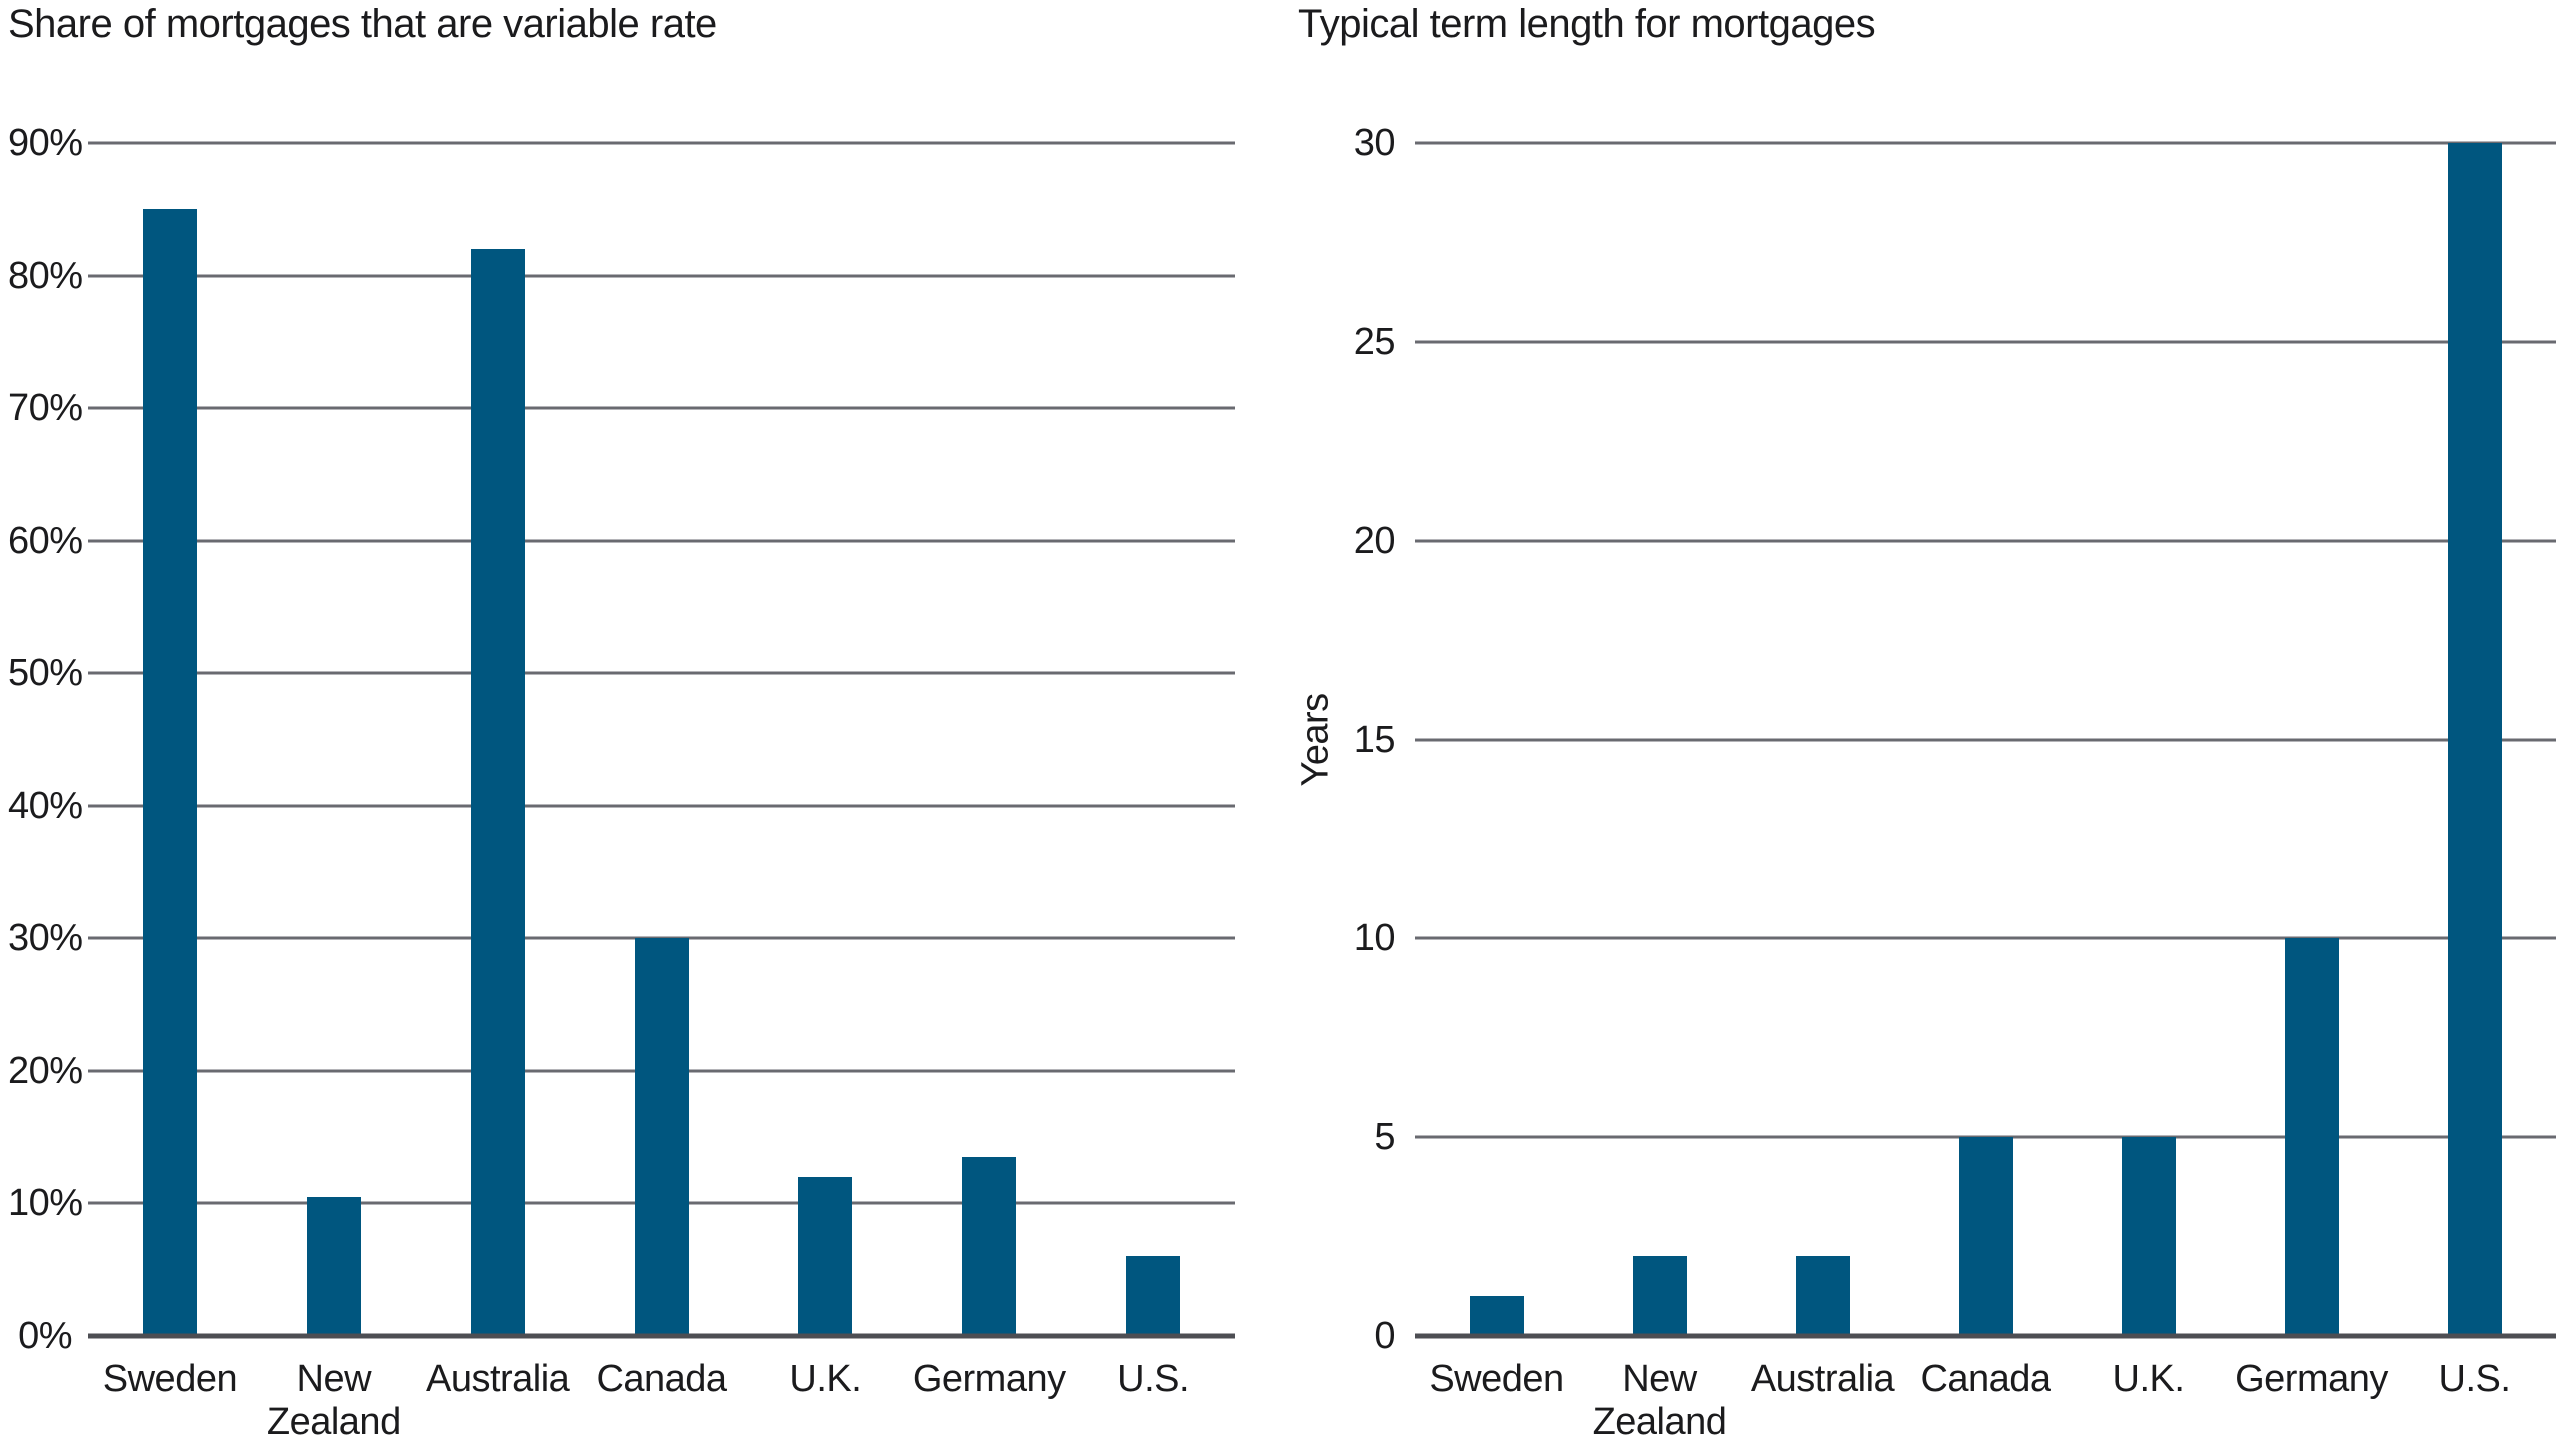  Describe the element at coordinates (45, 1336) in the screenshot. I see `y-tick-label-0%: 0%` at that location.